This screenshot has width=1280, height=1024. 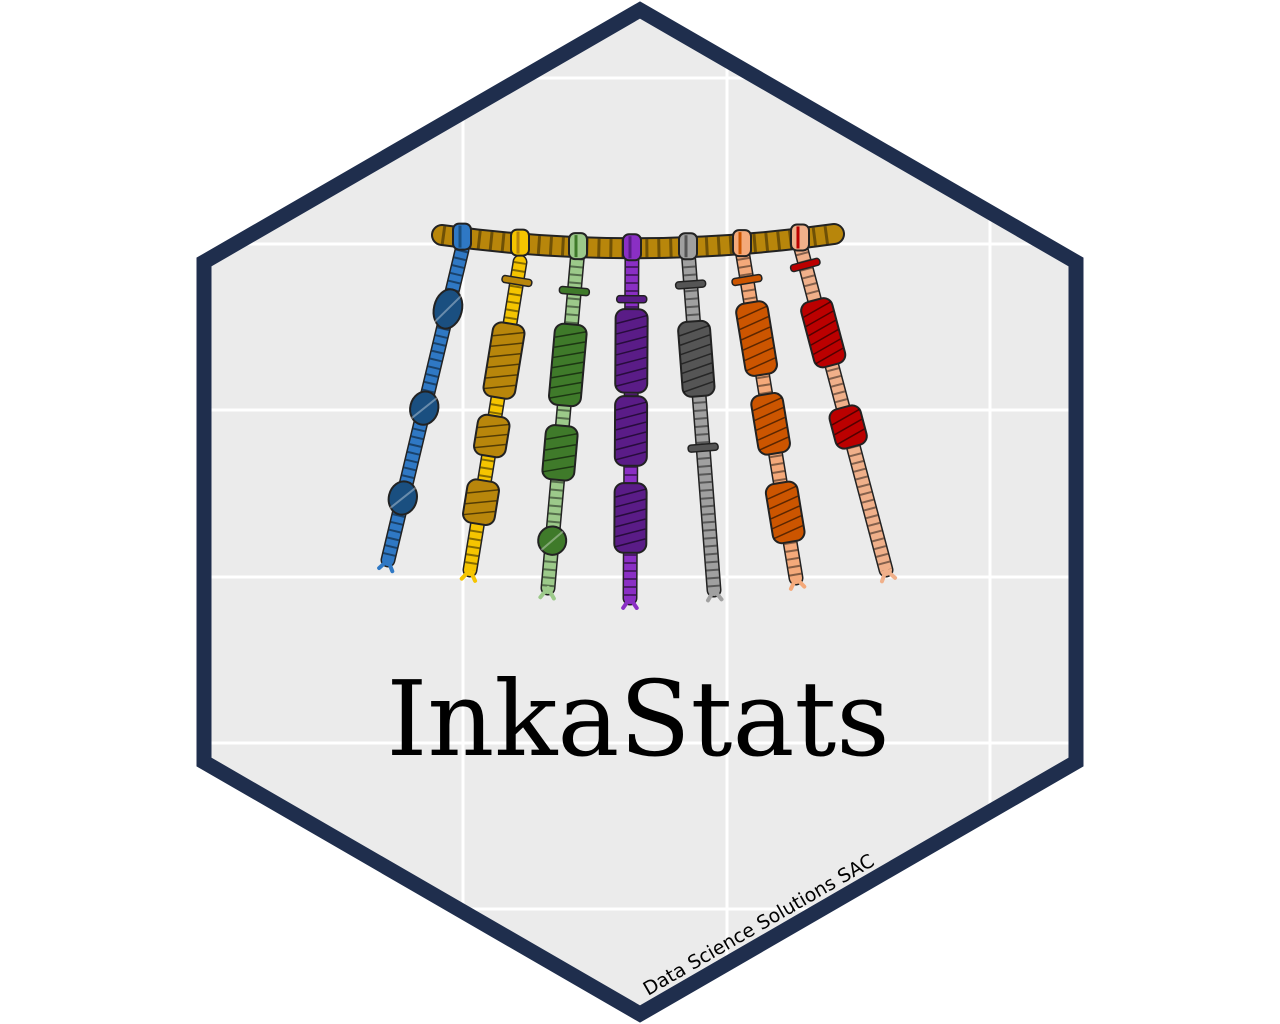 What do you see at coordinates (564, 421) in the screenshot?
I see `green-cord` at bounding box center [564, 421].